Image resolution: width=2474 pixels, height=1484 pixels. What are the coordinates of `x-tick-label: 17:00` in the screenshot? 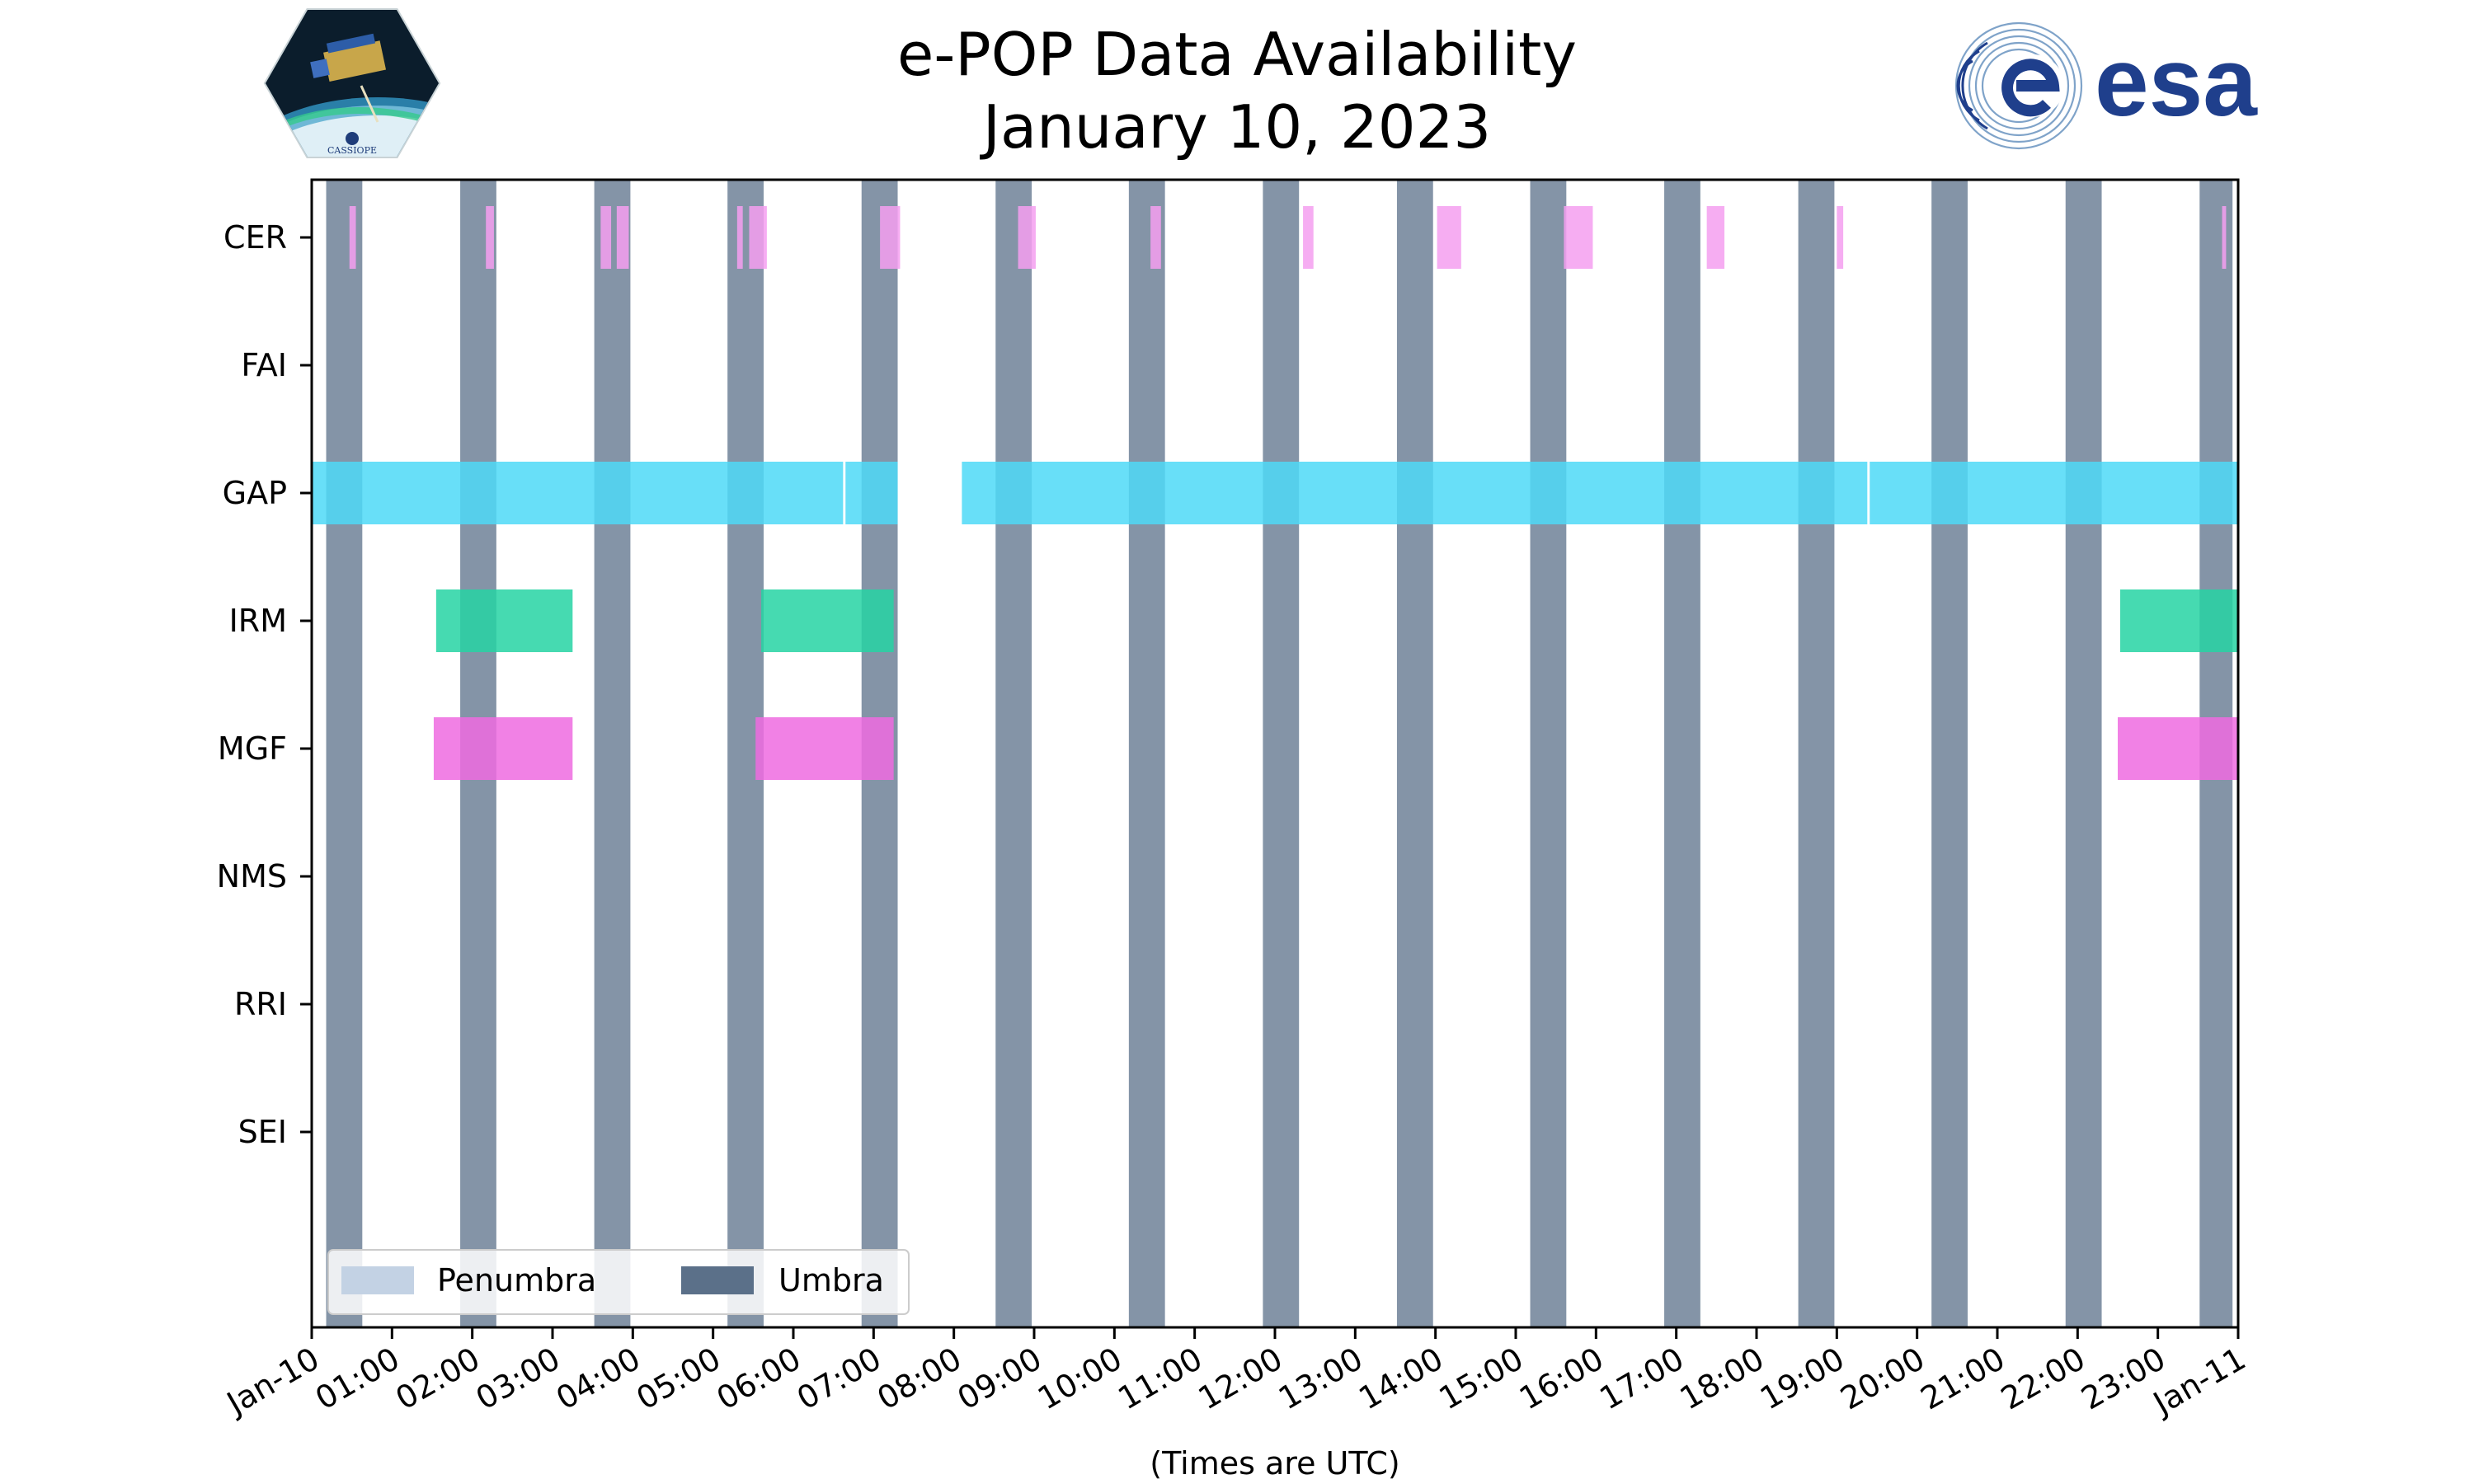 It's located at (1641, 1379).